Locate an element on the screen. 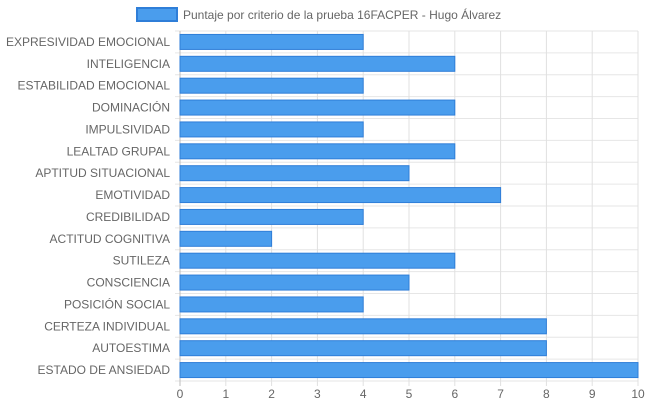 This screenshot has height=410, width=648. x-tick-label: 4 is located at coordinates (363, 394).